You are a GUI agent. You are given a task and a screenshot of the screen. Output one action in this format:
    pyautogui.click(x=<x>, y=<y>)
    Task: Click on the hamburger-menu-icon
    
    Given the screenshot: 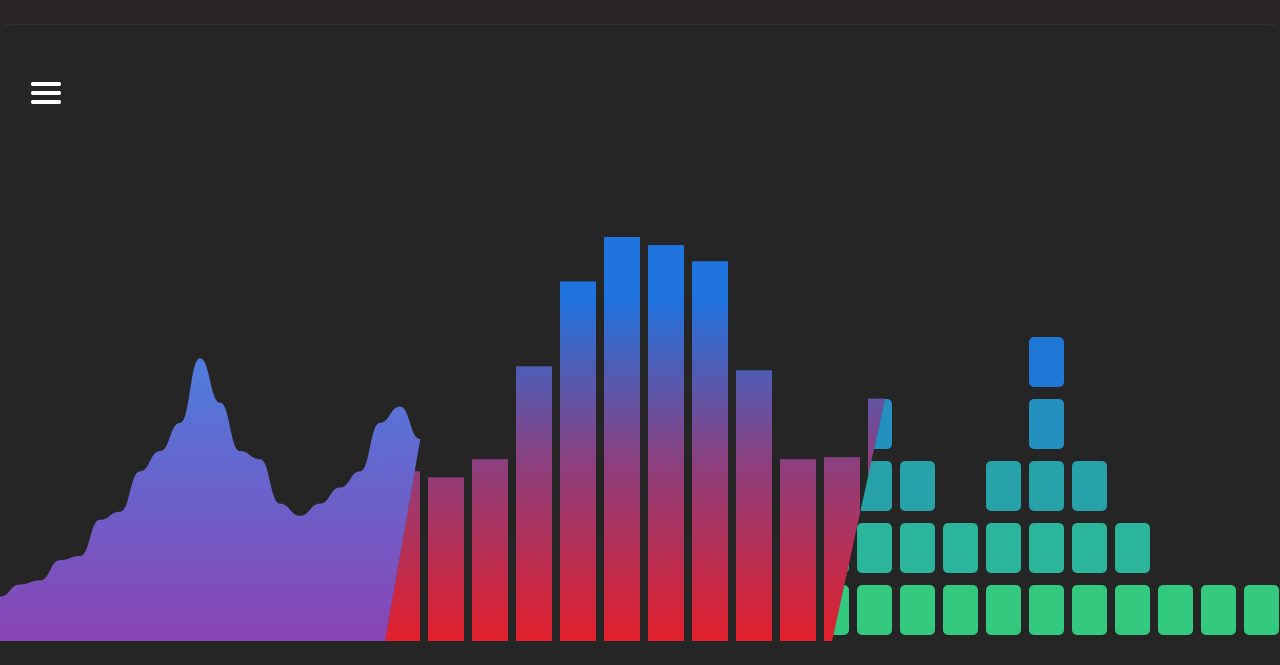 What is the action you would take?
    pyautogui.click(x=46, y=84)
    